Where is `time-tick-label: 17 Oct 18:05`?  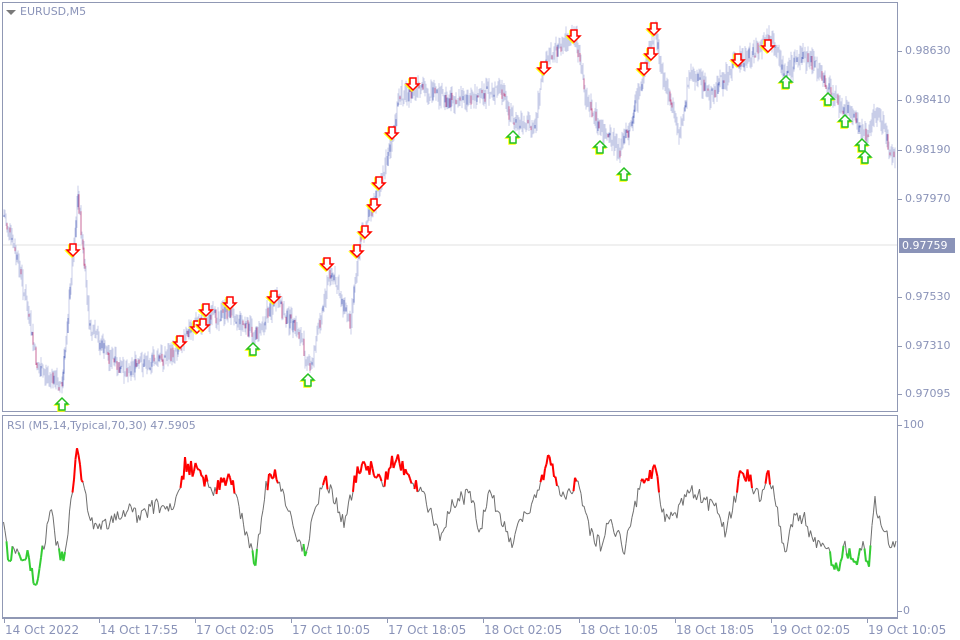 time-tick-label: 17 Oct 18:05 is located at coordinates (427, 630).